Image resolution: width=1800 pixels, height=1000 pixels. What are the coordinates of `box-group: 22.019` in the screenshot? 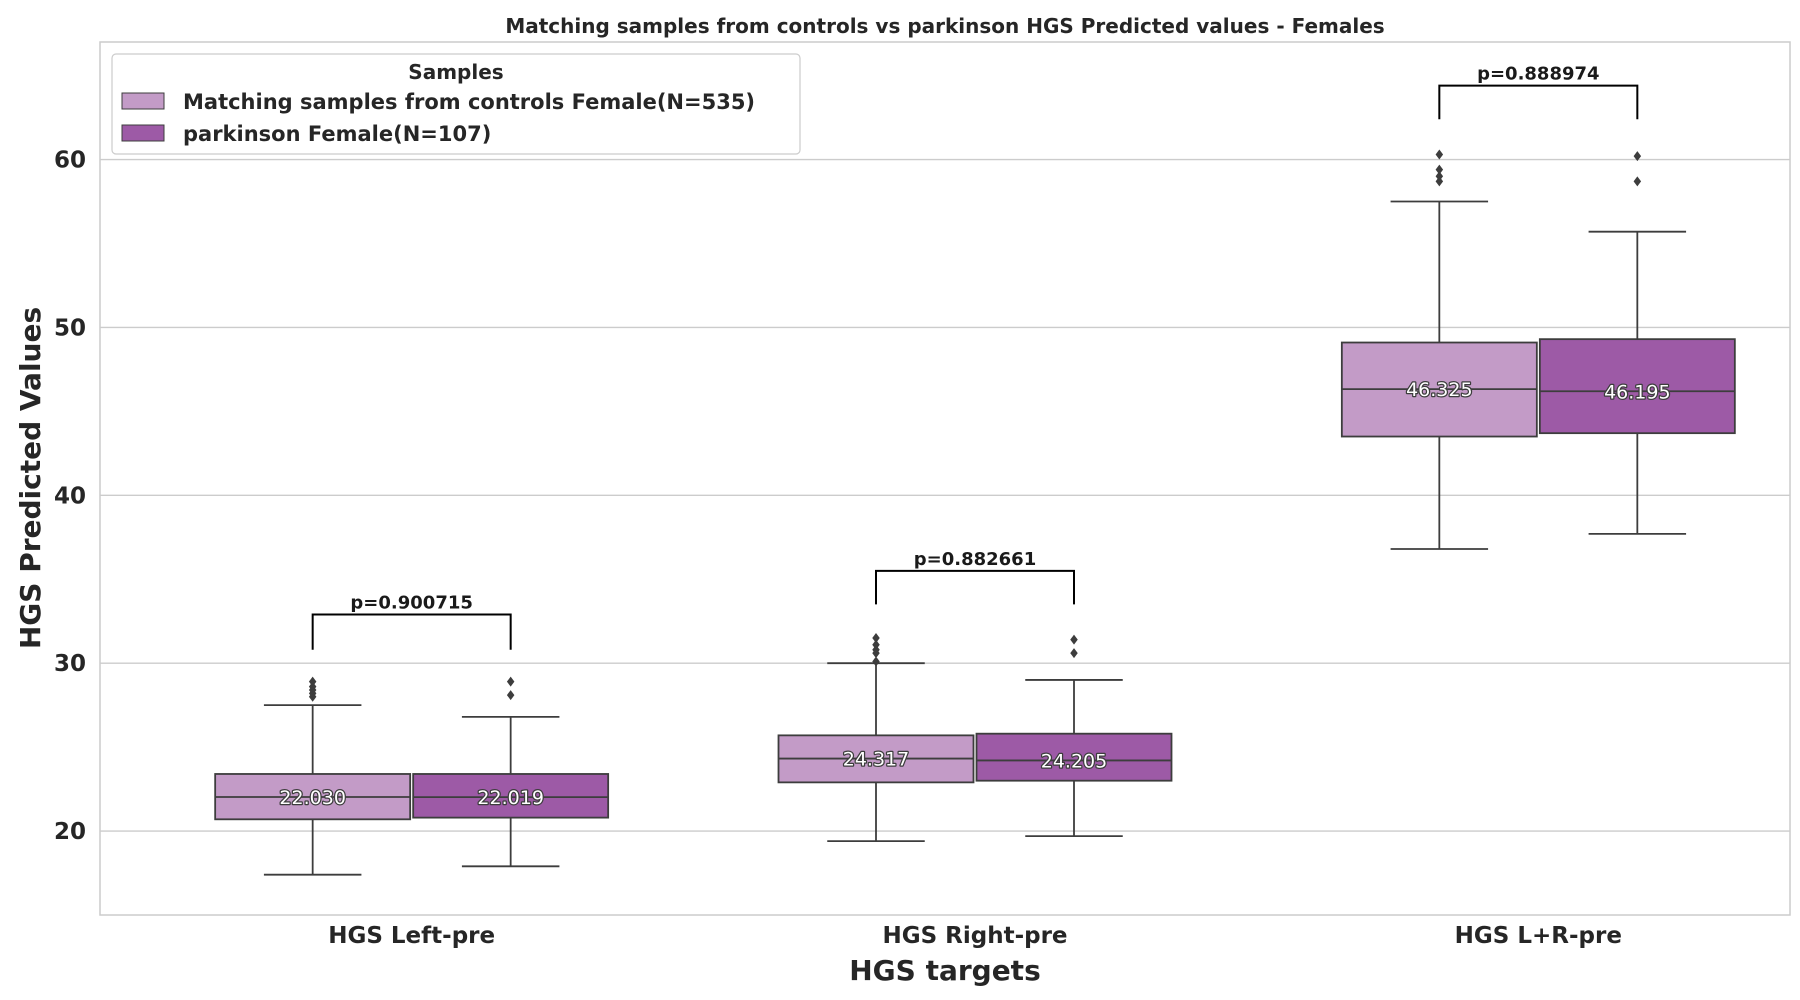 It's located at (511, 772).